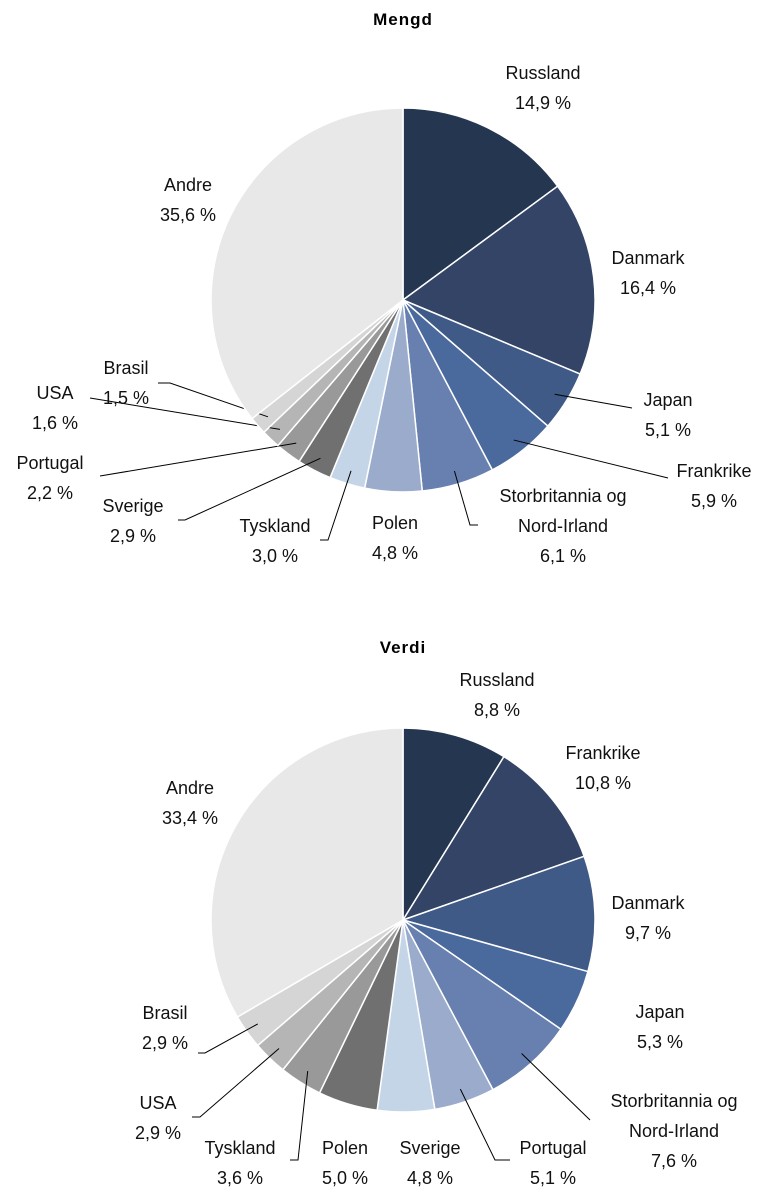 Image resolution: width=768 pixels, height=1193 pixels. What do you see at coordinates (659, 1027) in the screenshot?
I see `slice-label: Japan 5,3 %` at bounding box center [659, 1027].